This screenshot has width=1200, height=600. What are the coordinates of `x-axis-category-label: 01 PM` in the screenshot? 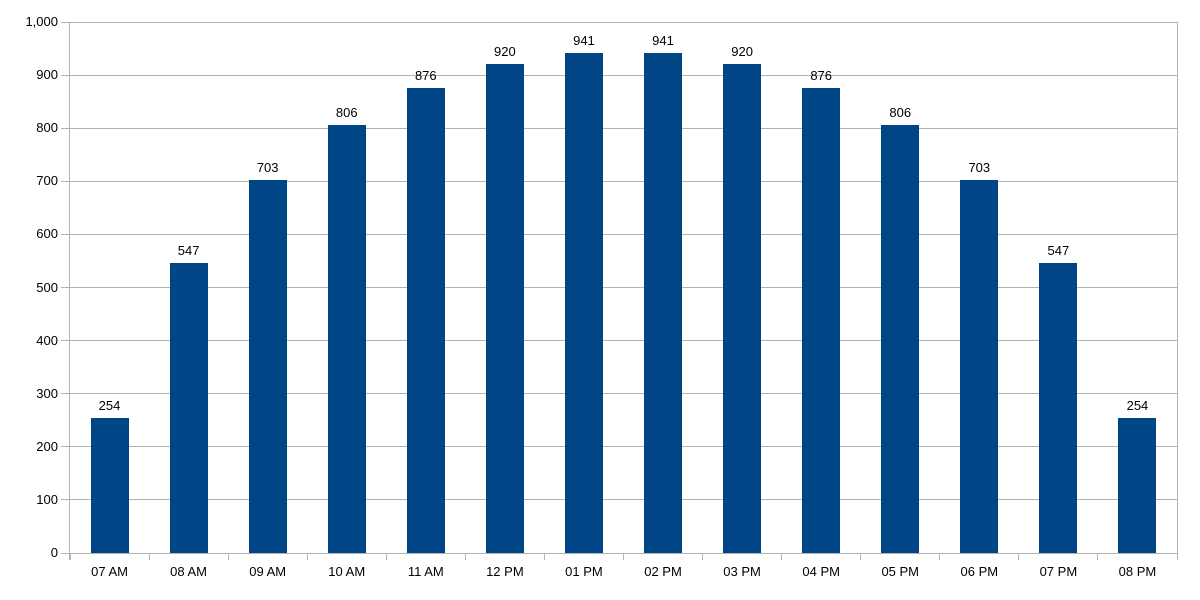 It's located at (584, 571).